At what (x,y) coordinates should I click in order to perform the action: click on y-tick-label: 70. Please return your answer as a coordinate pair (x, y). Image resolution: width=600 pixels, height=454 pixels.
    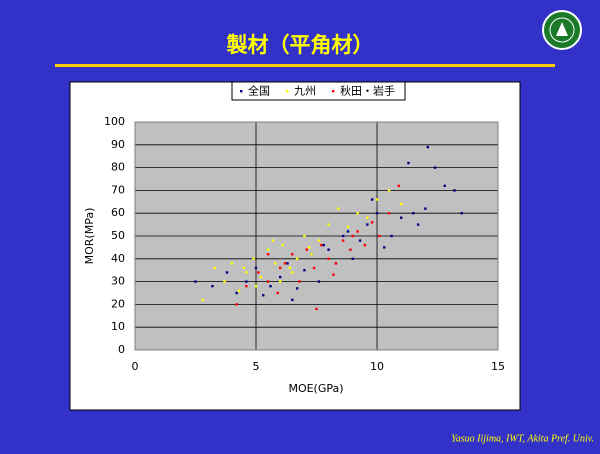
    Looking at the image, I should click on (118, 189).